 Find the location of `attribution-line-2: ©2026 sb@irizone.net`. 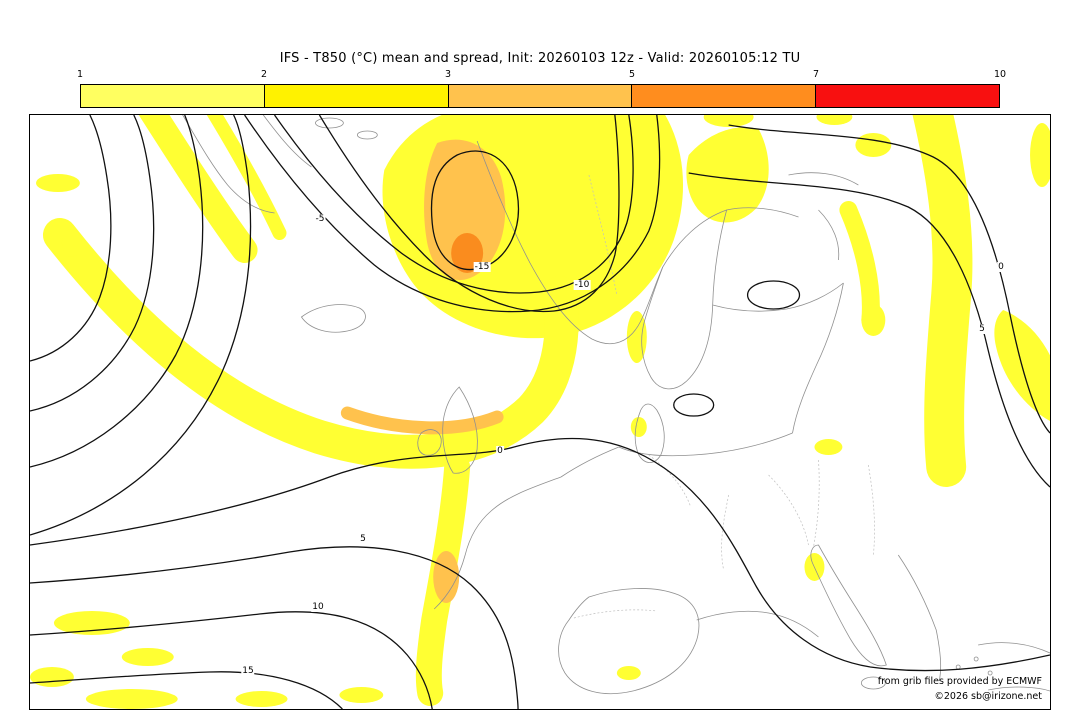

attribution-line-2: ©2026 sb@irizone.net is located at coordinates (988, 696).